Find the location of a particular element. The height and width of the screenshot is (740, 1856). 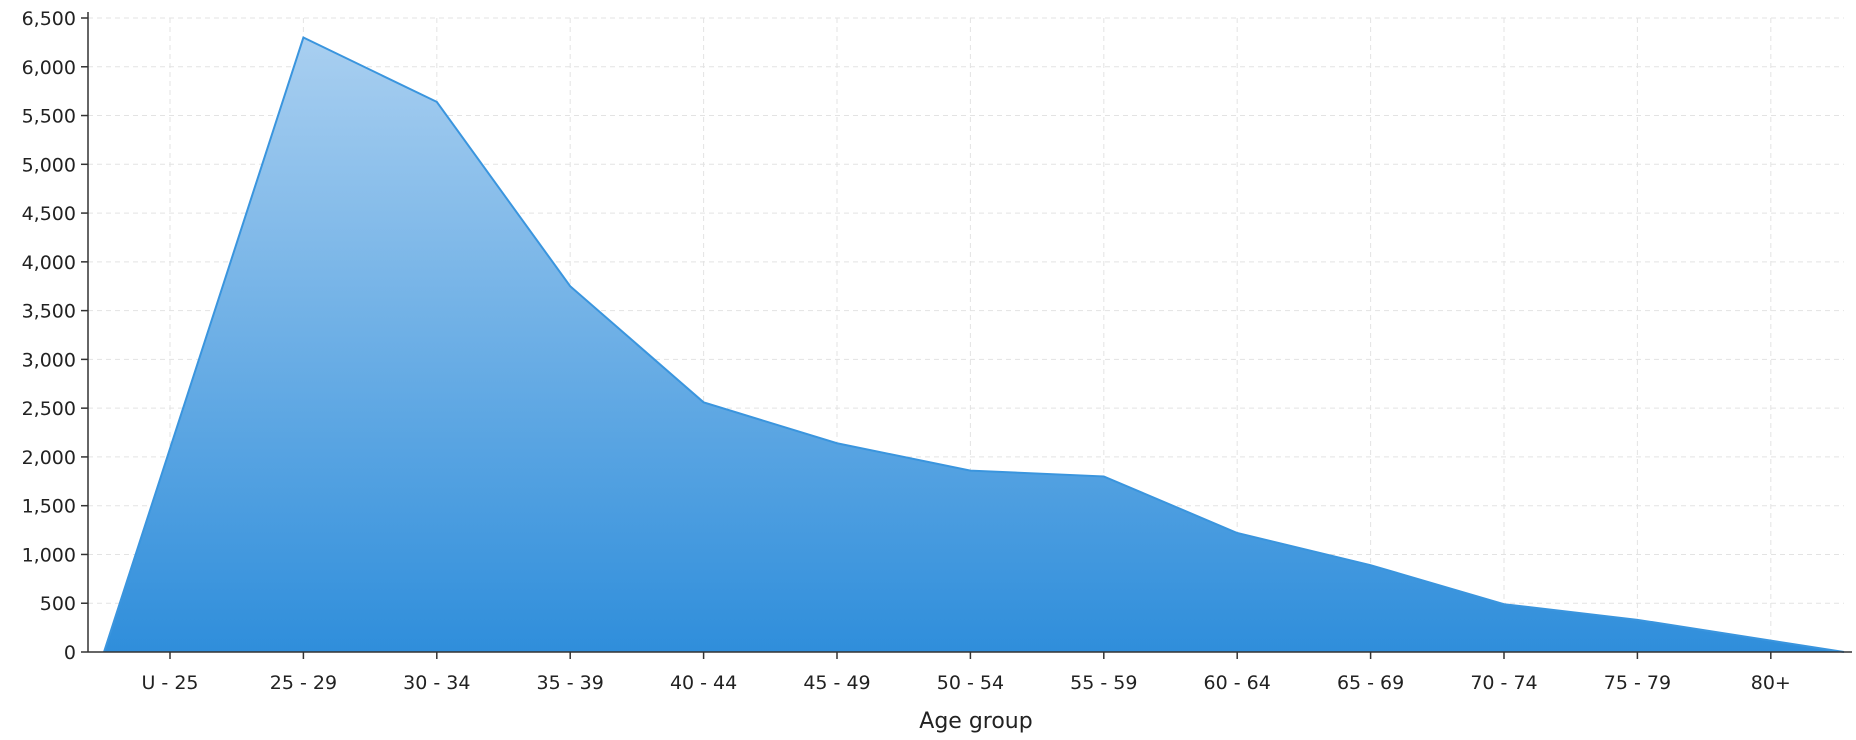

y-tick-label: 2,000 is located at coordinates (49, 458).